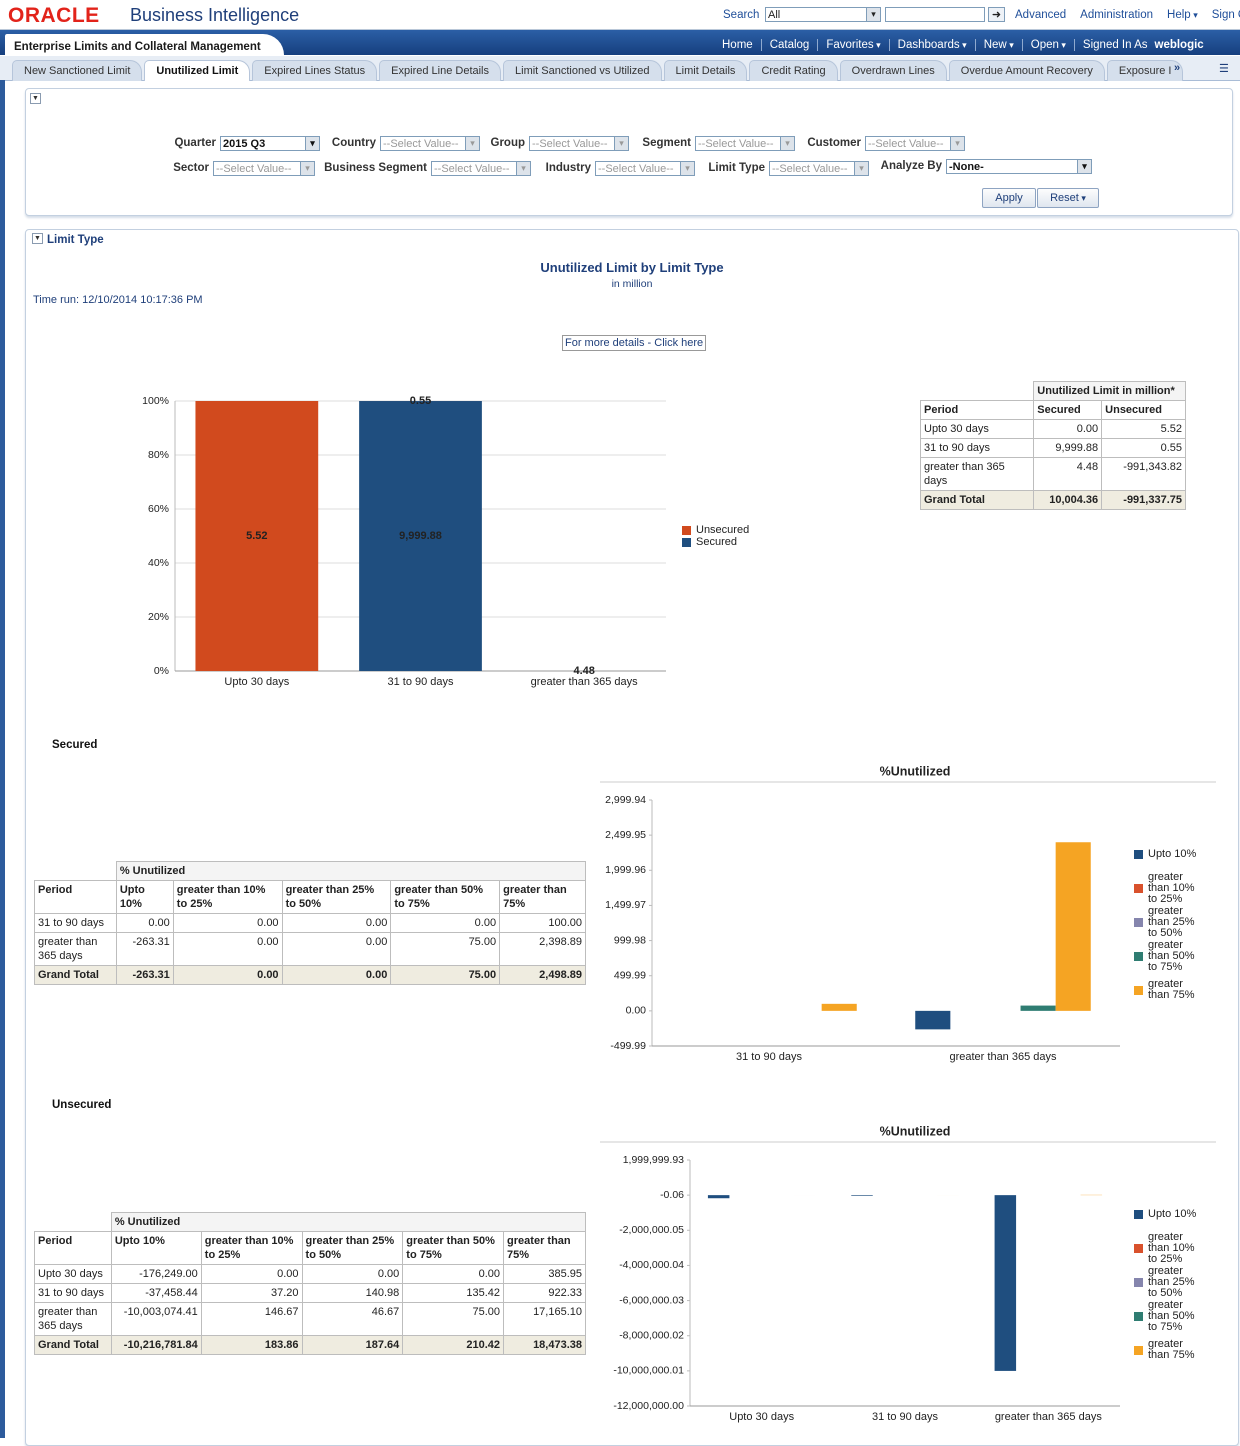  What do you see at coordinates (420, 536) in the screenshot?
I see `value-label: 9,999.88` at bounding box center [420, 536].